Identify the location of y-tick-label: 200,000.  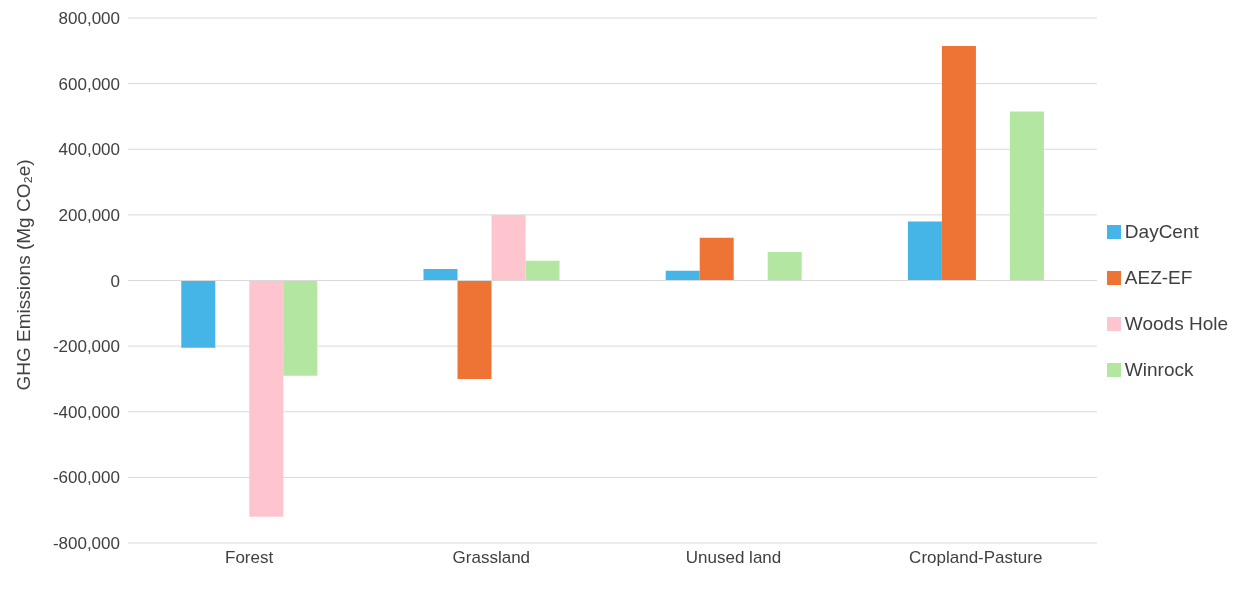
(89, 215).